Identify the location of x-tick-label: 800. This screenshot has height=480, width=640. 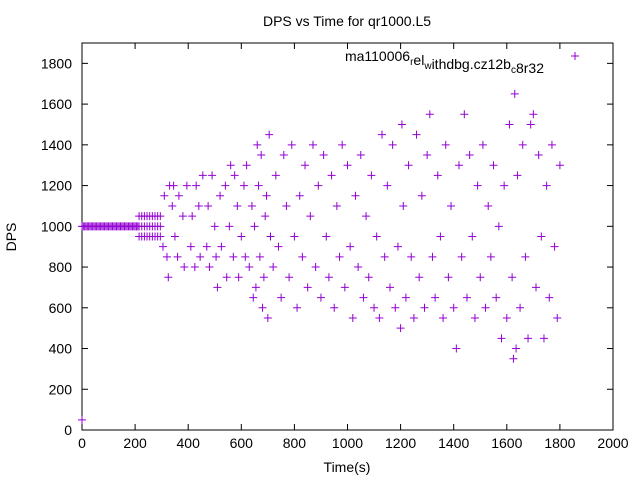
(295, 443).